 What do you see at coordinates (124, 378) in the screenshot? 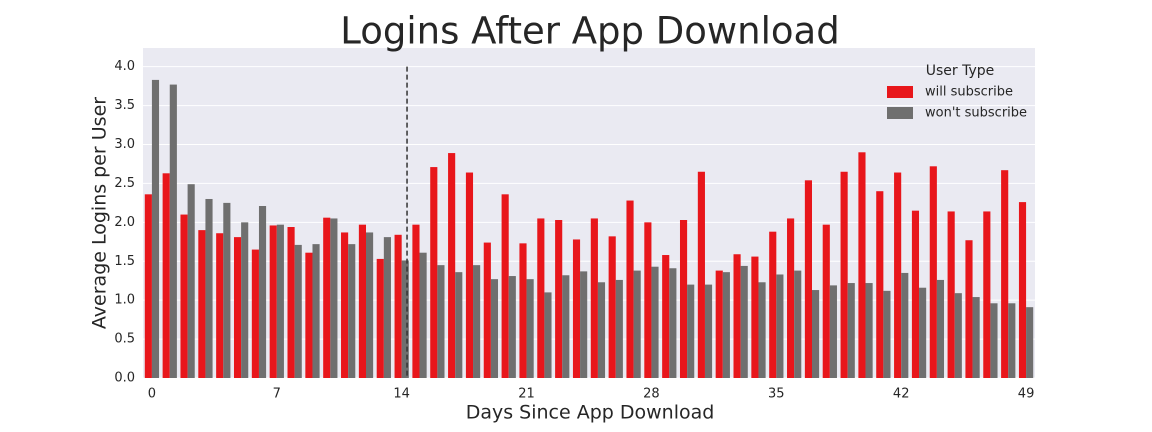
I see `y-tick-label: 0.0` at bounding box center [124, 378].